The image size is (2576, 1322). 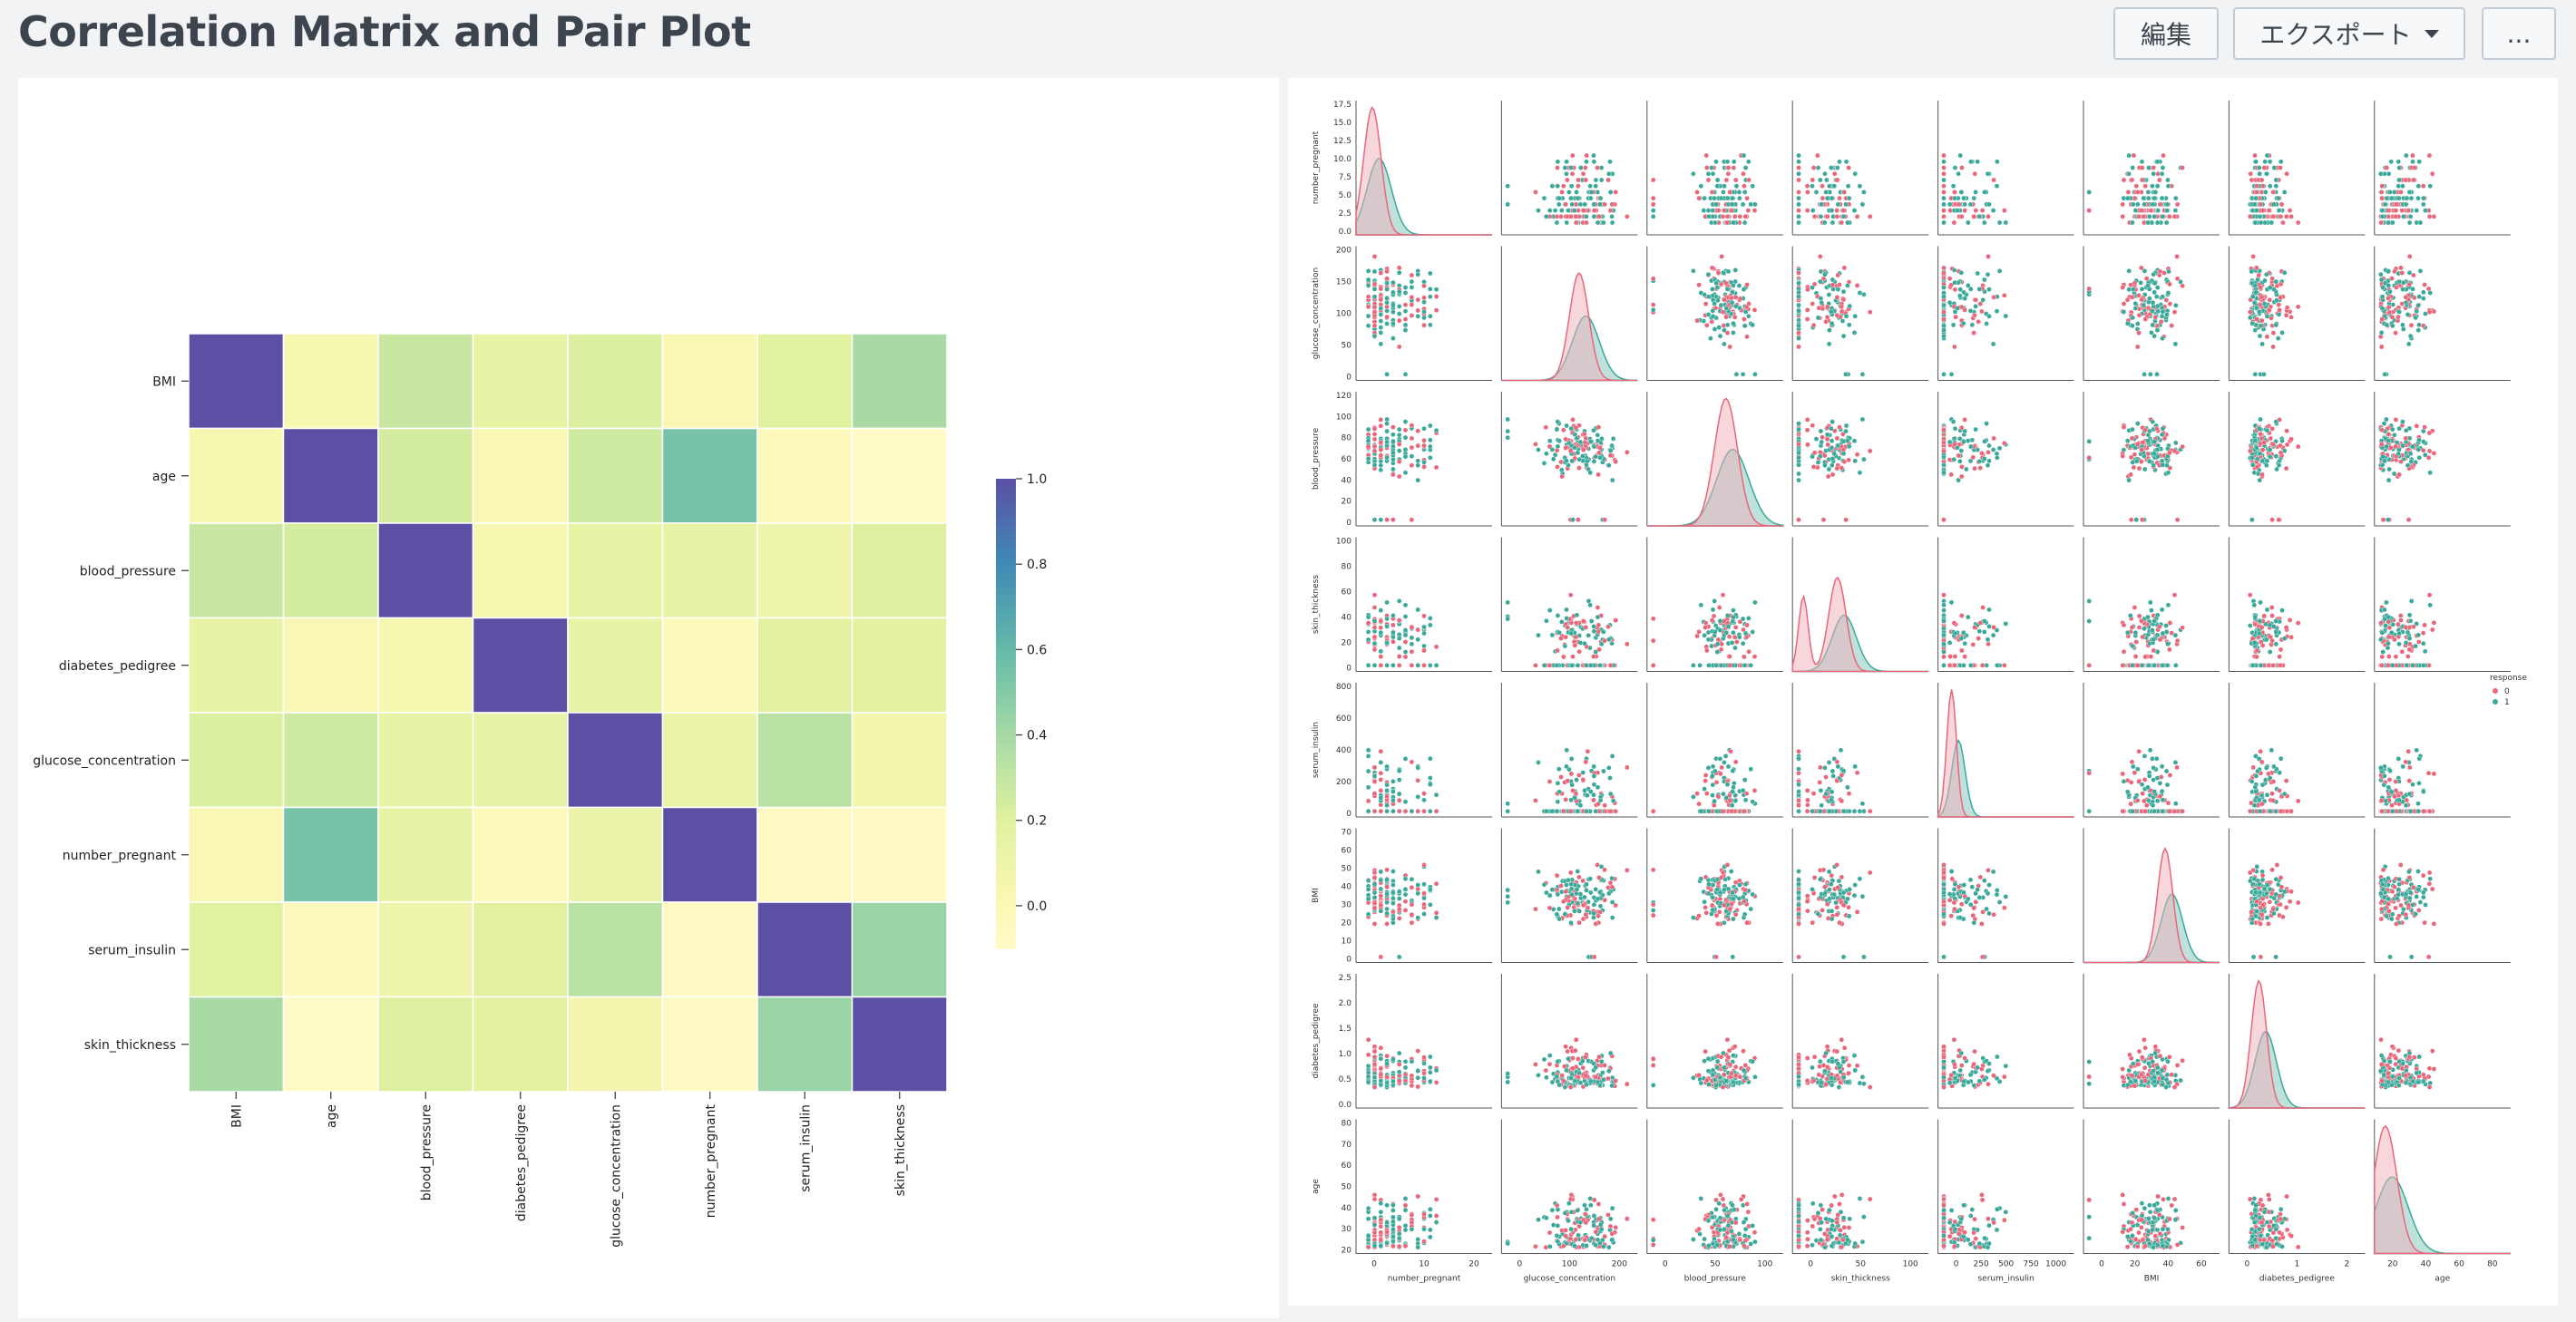 I want to click on pair-y-tick-label: 80, so click(x=1347, y=567).